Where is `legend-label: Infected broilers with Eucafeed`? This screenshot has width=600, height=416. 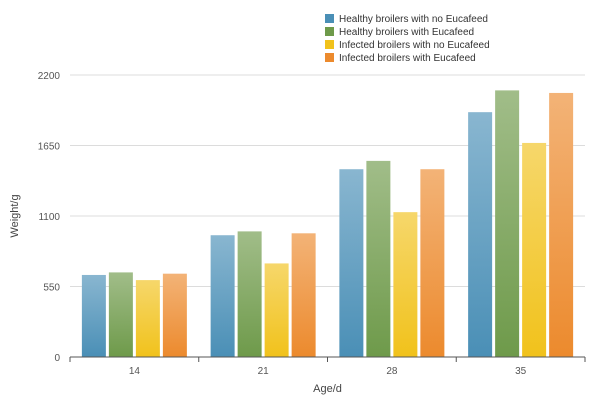
legend-label: Infected broilers with Eucafeed is located at coordinates (407, 58).